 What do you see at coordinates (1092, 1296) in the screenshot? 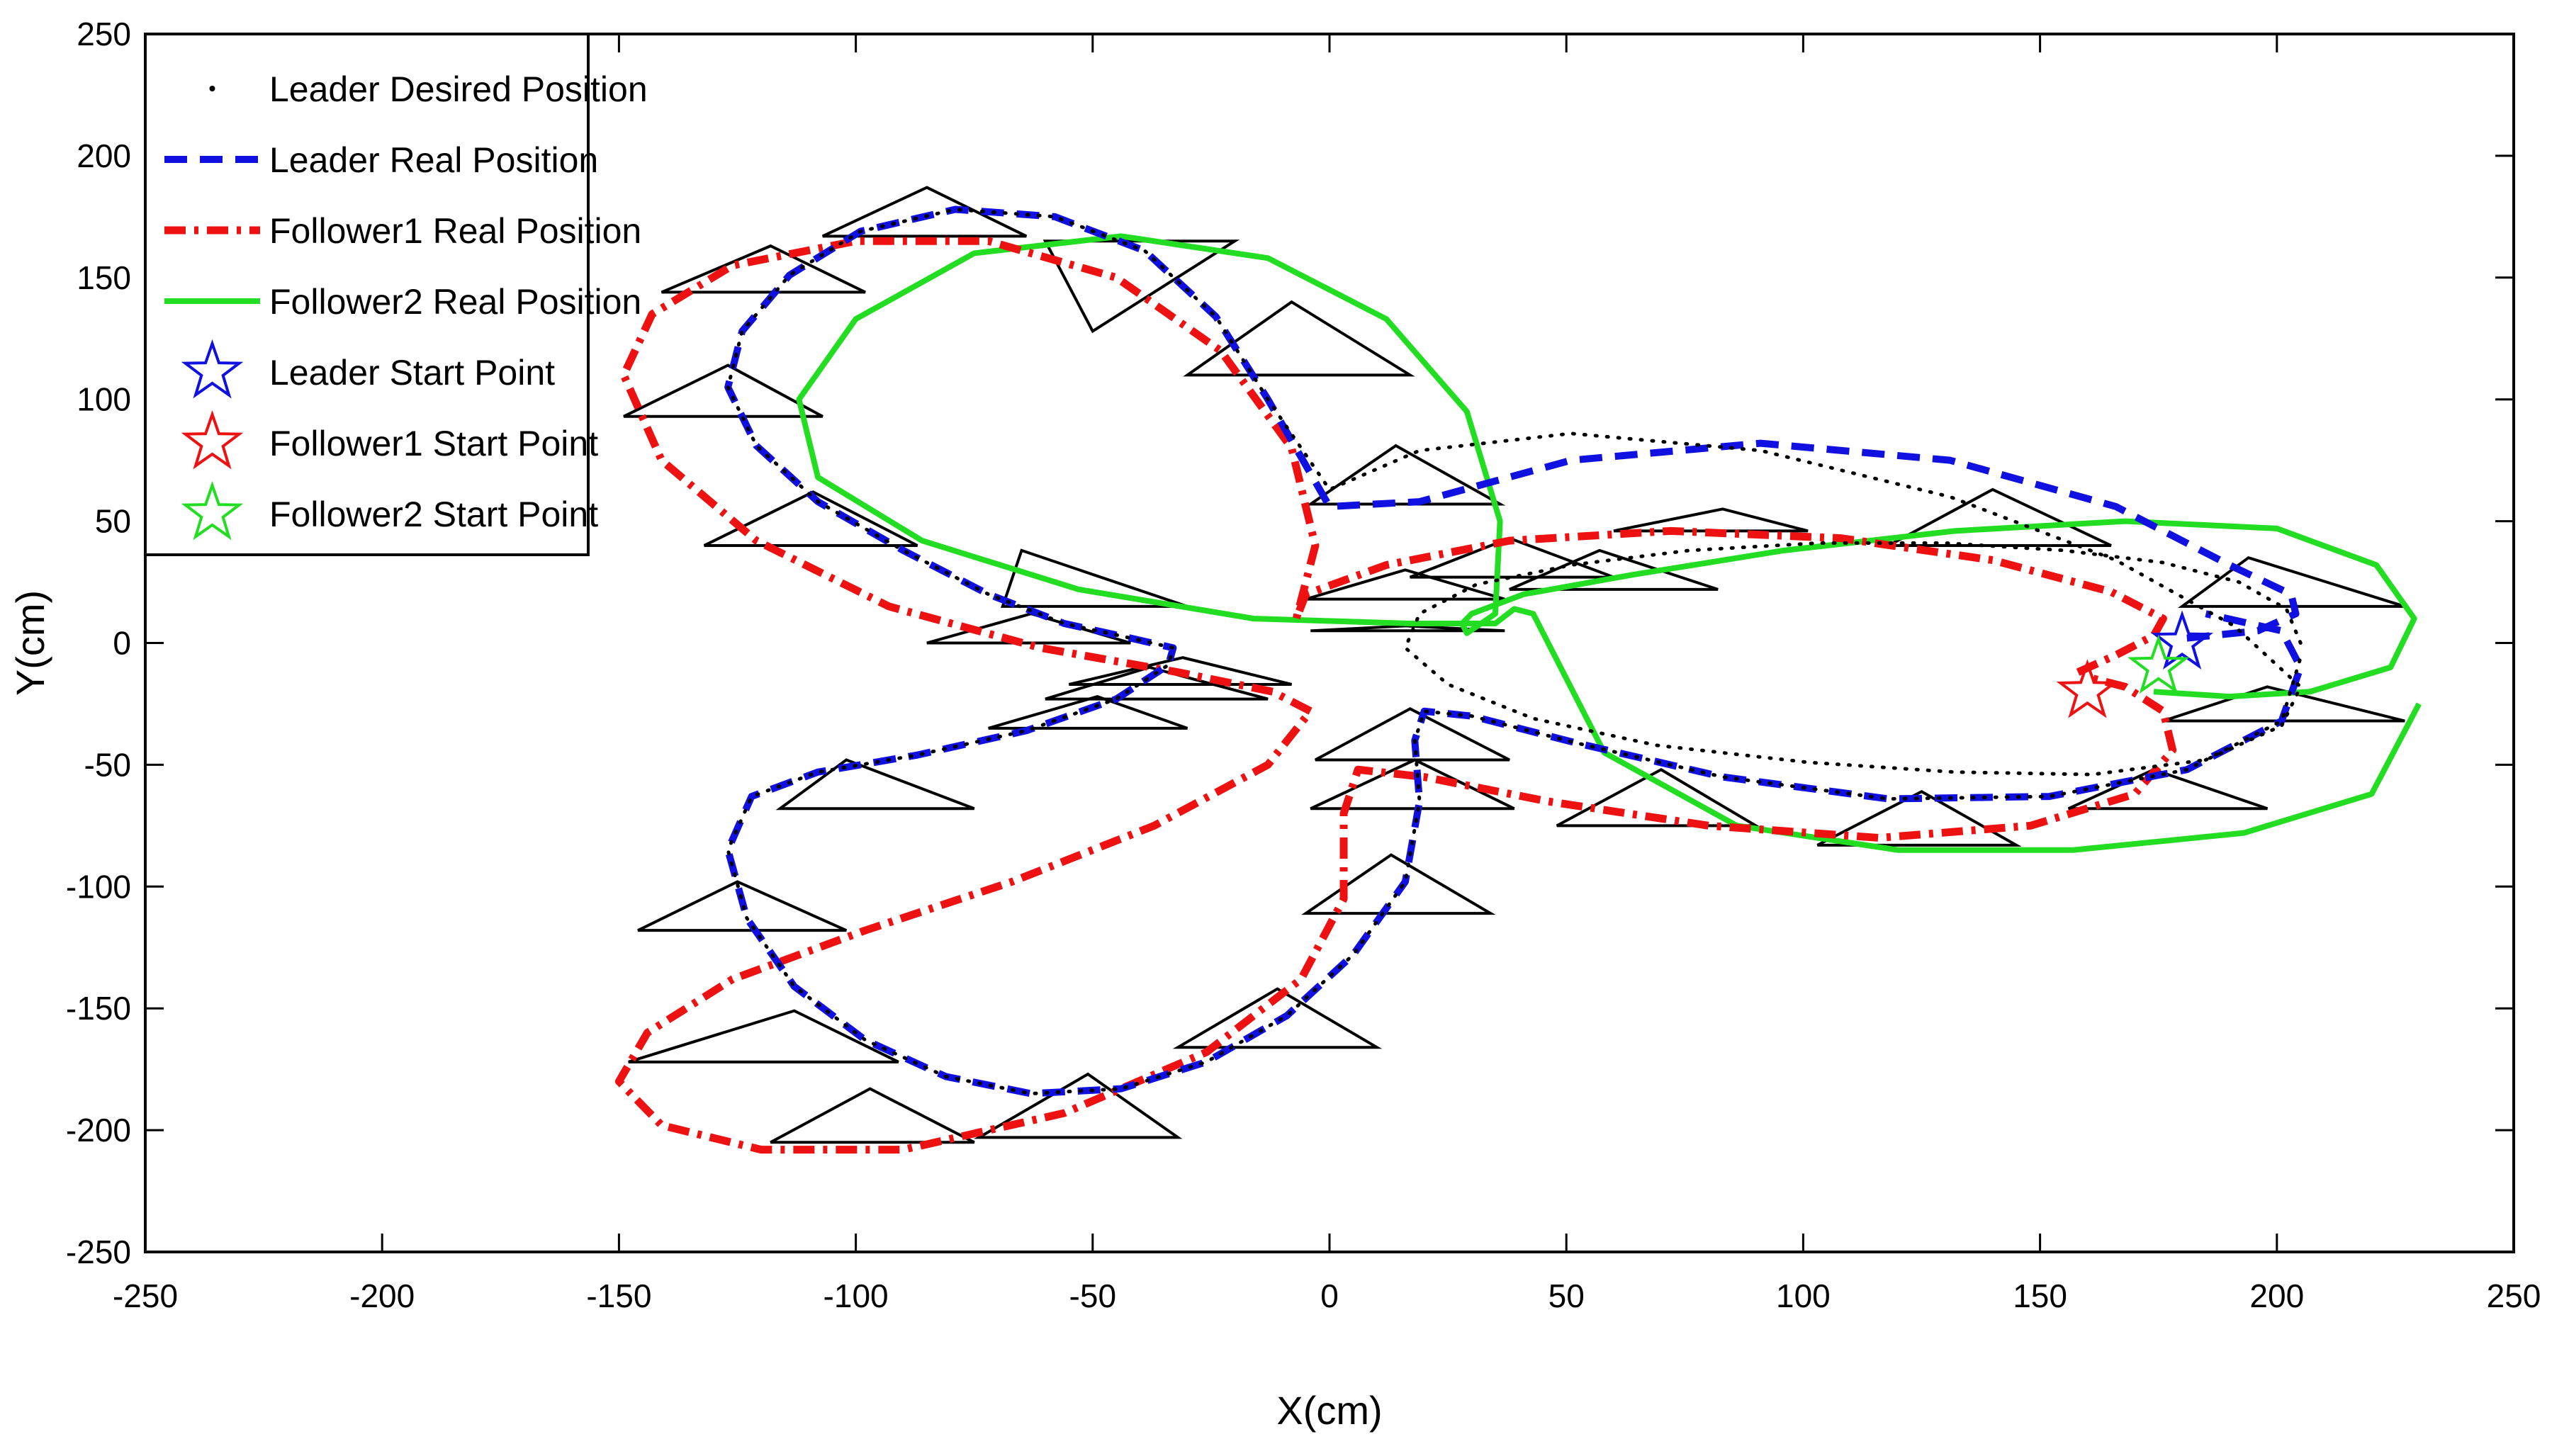
I see `x-tick-label: -50` at bounding box center [1092, 1296].